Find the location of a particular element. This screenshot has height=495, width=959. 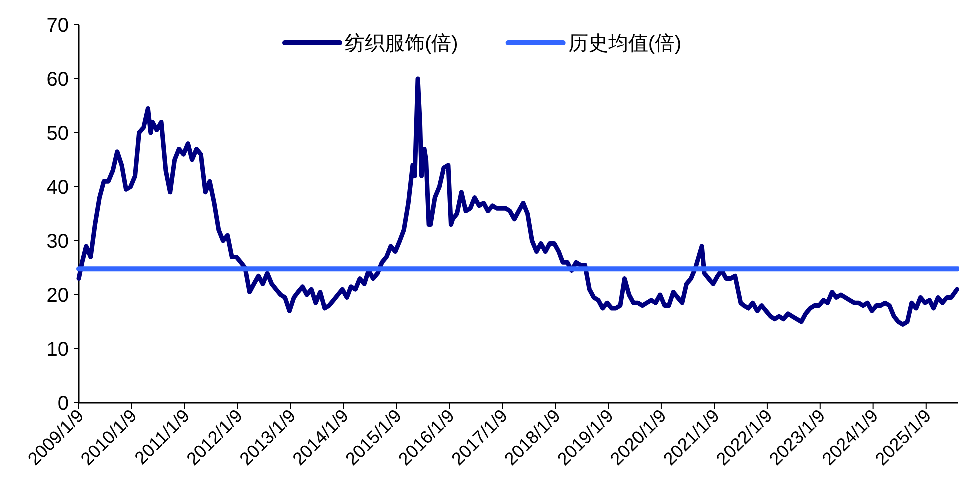

y-tick-label: 50 is located at coordinates (57, 134).